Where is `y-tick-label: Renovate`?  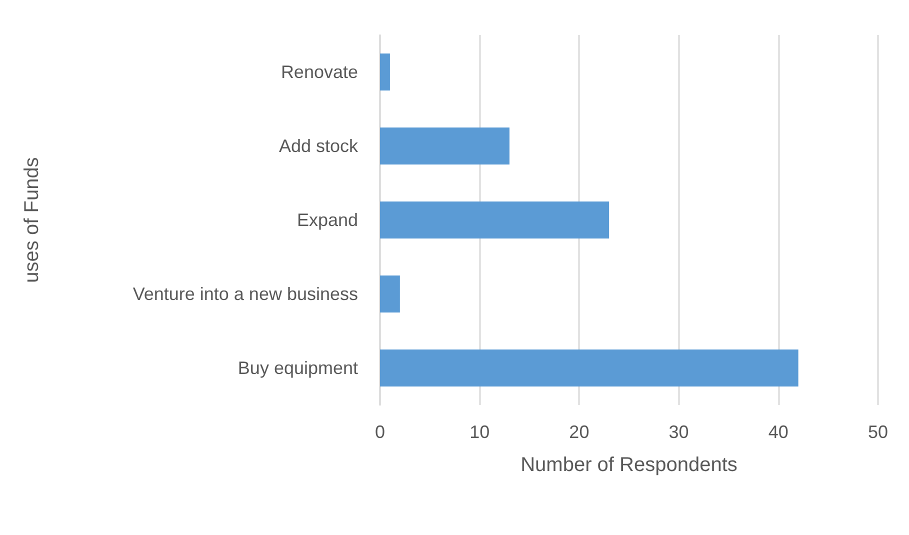 y-tick-label: Renovate is located at coordinates (319, 72).